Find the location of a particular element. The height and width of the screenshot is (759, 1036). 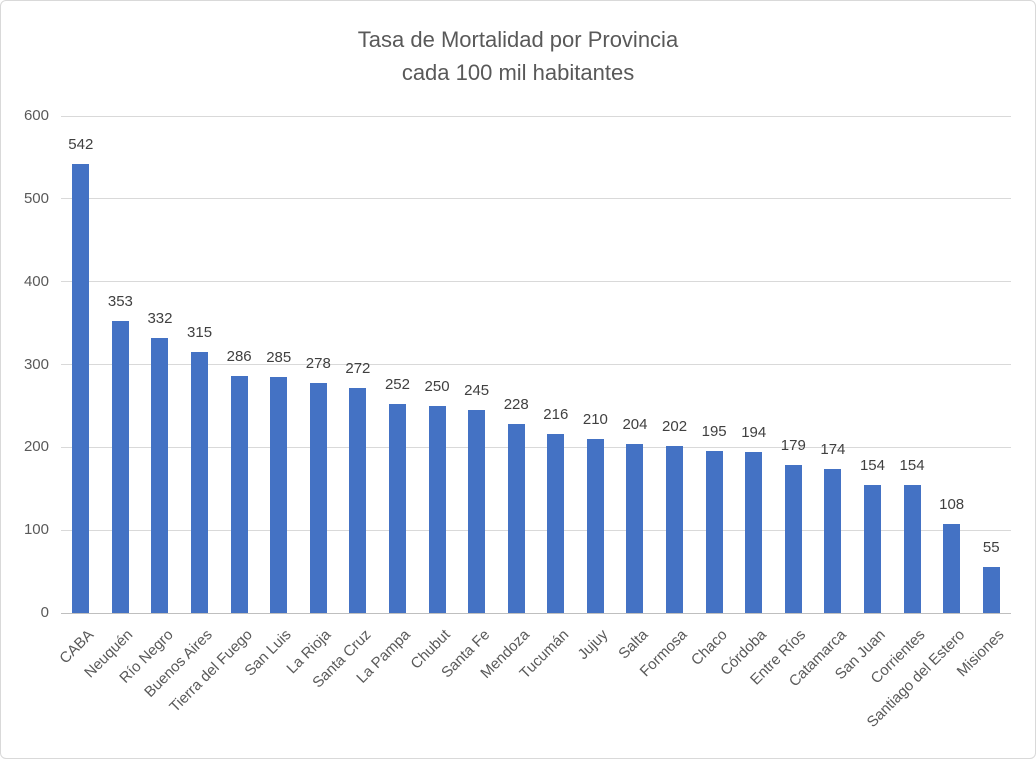

bar-jujuy is located at coordinates (595, 526).